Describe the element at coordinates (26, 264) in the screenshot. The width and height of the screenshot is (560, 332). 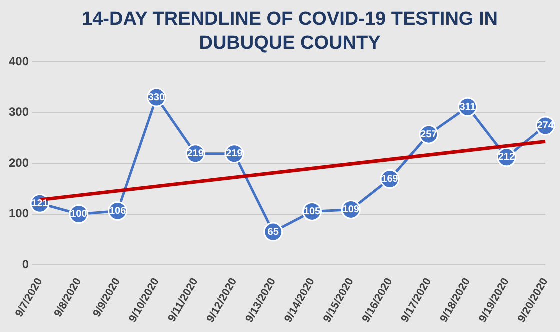
I see `y-tick-label: 0` at that location.